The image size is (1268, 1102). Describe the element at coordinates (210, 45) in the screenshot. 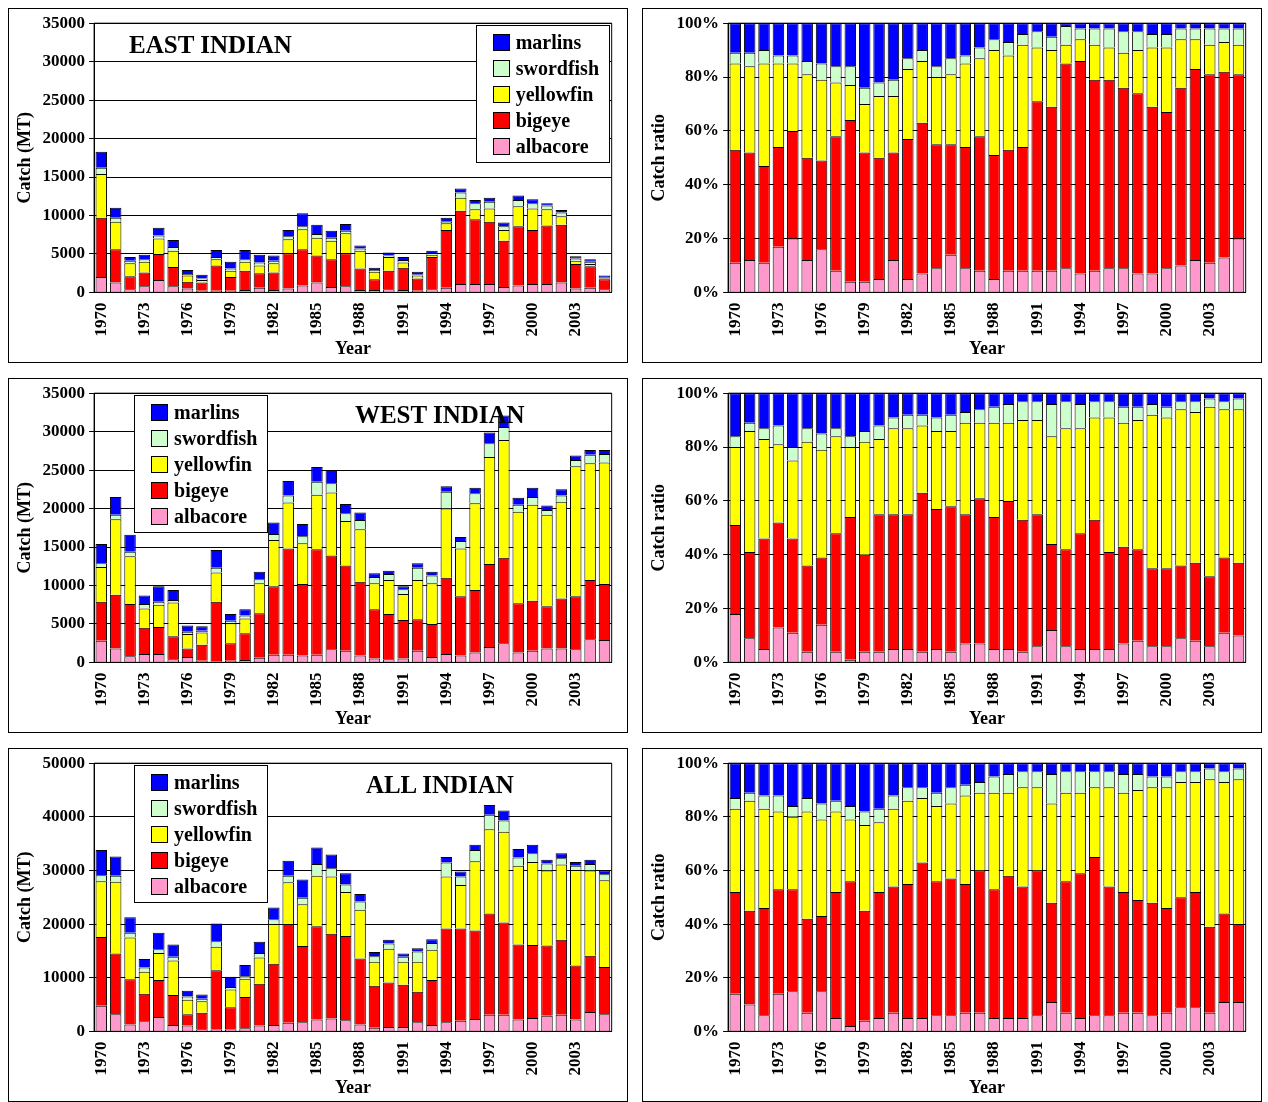

I see `chart-title: EAST INDIAN` at that location.